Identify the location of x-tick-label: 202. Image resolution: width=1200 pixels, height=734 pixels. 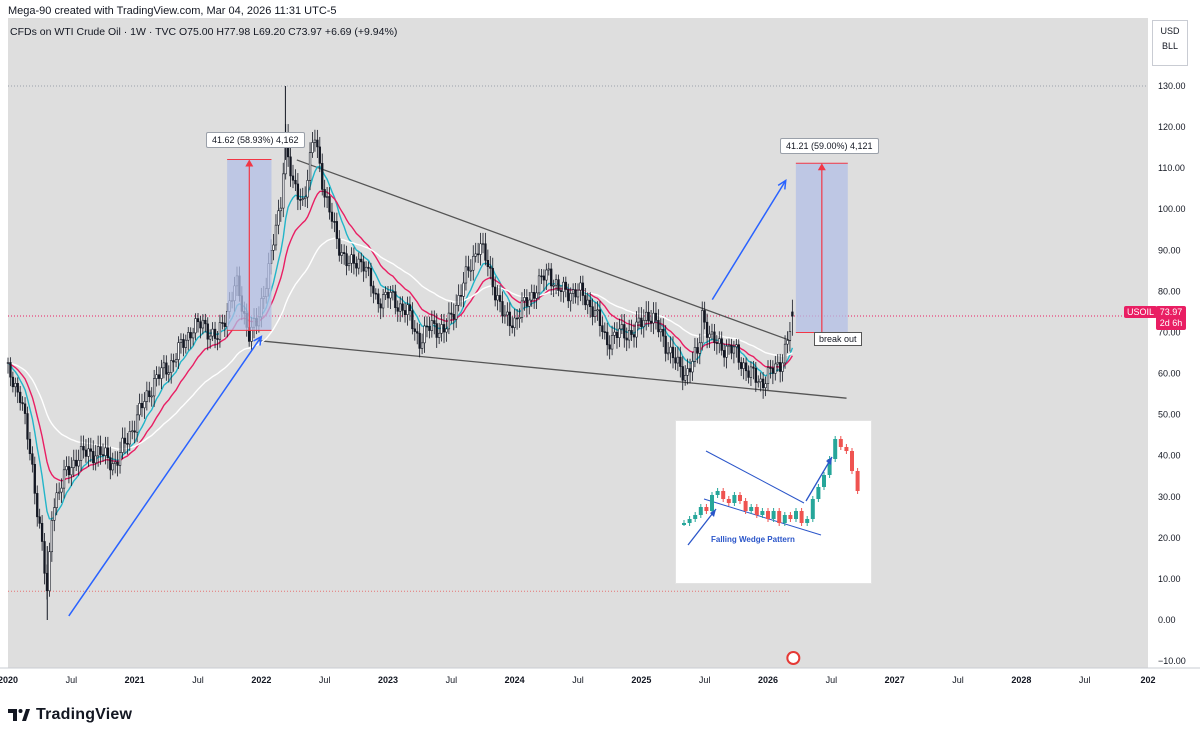
(1147, 680).